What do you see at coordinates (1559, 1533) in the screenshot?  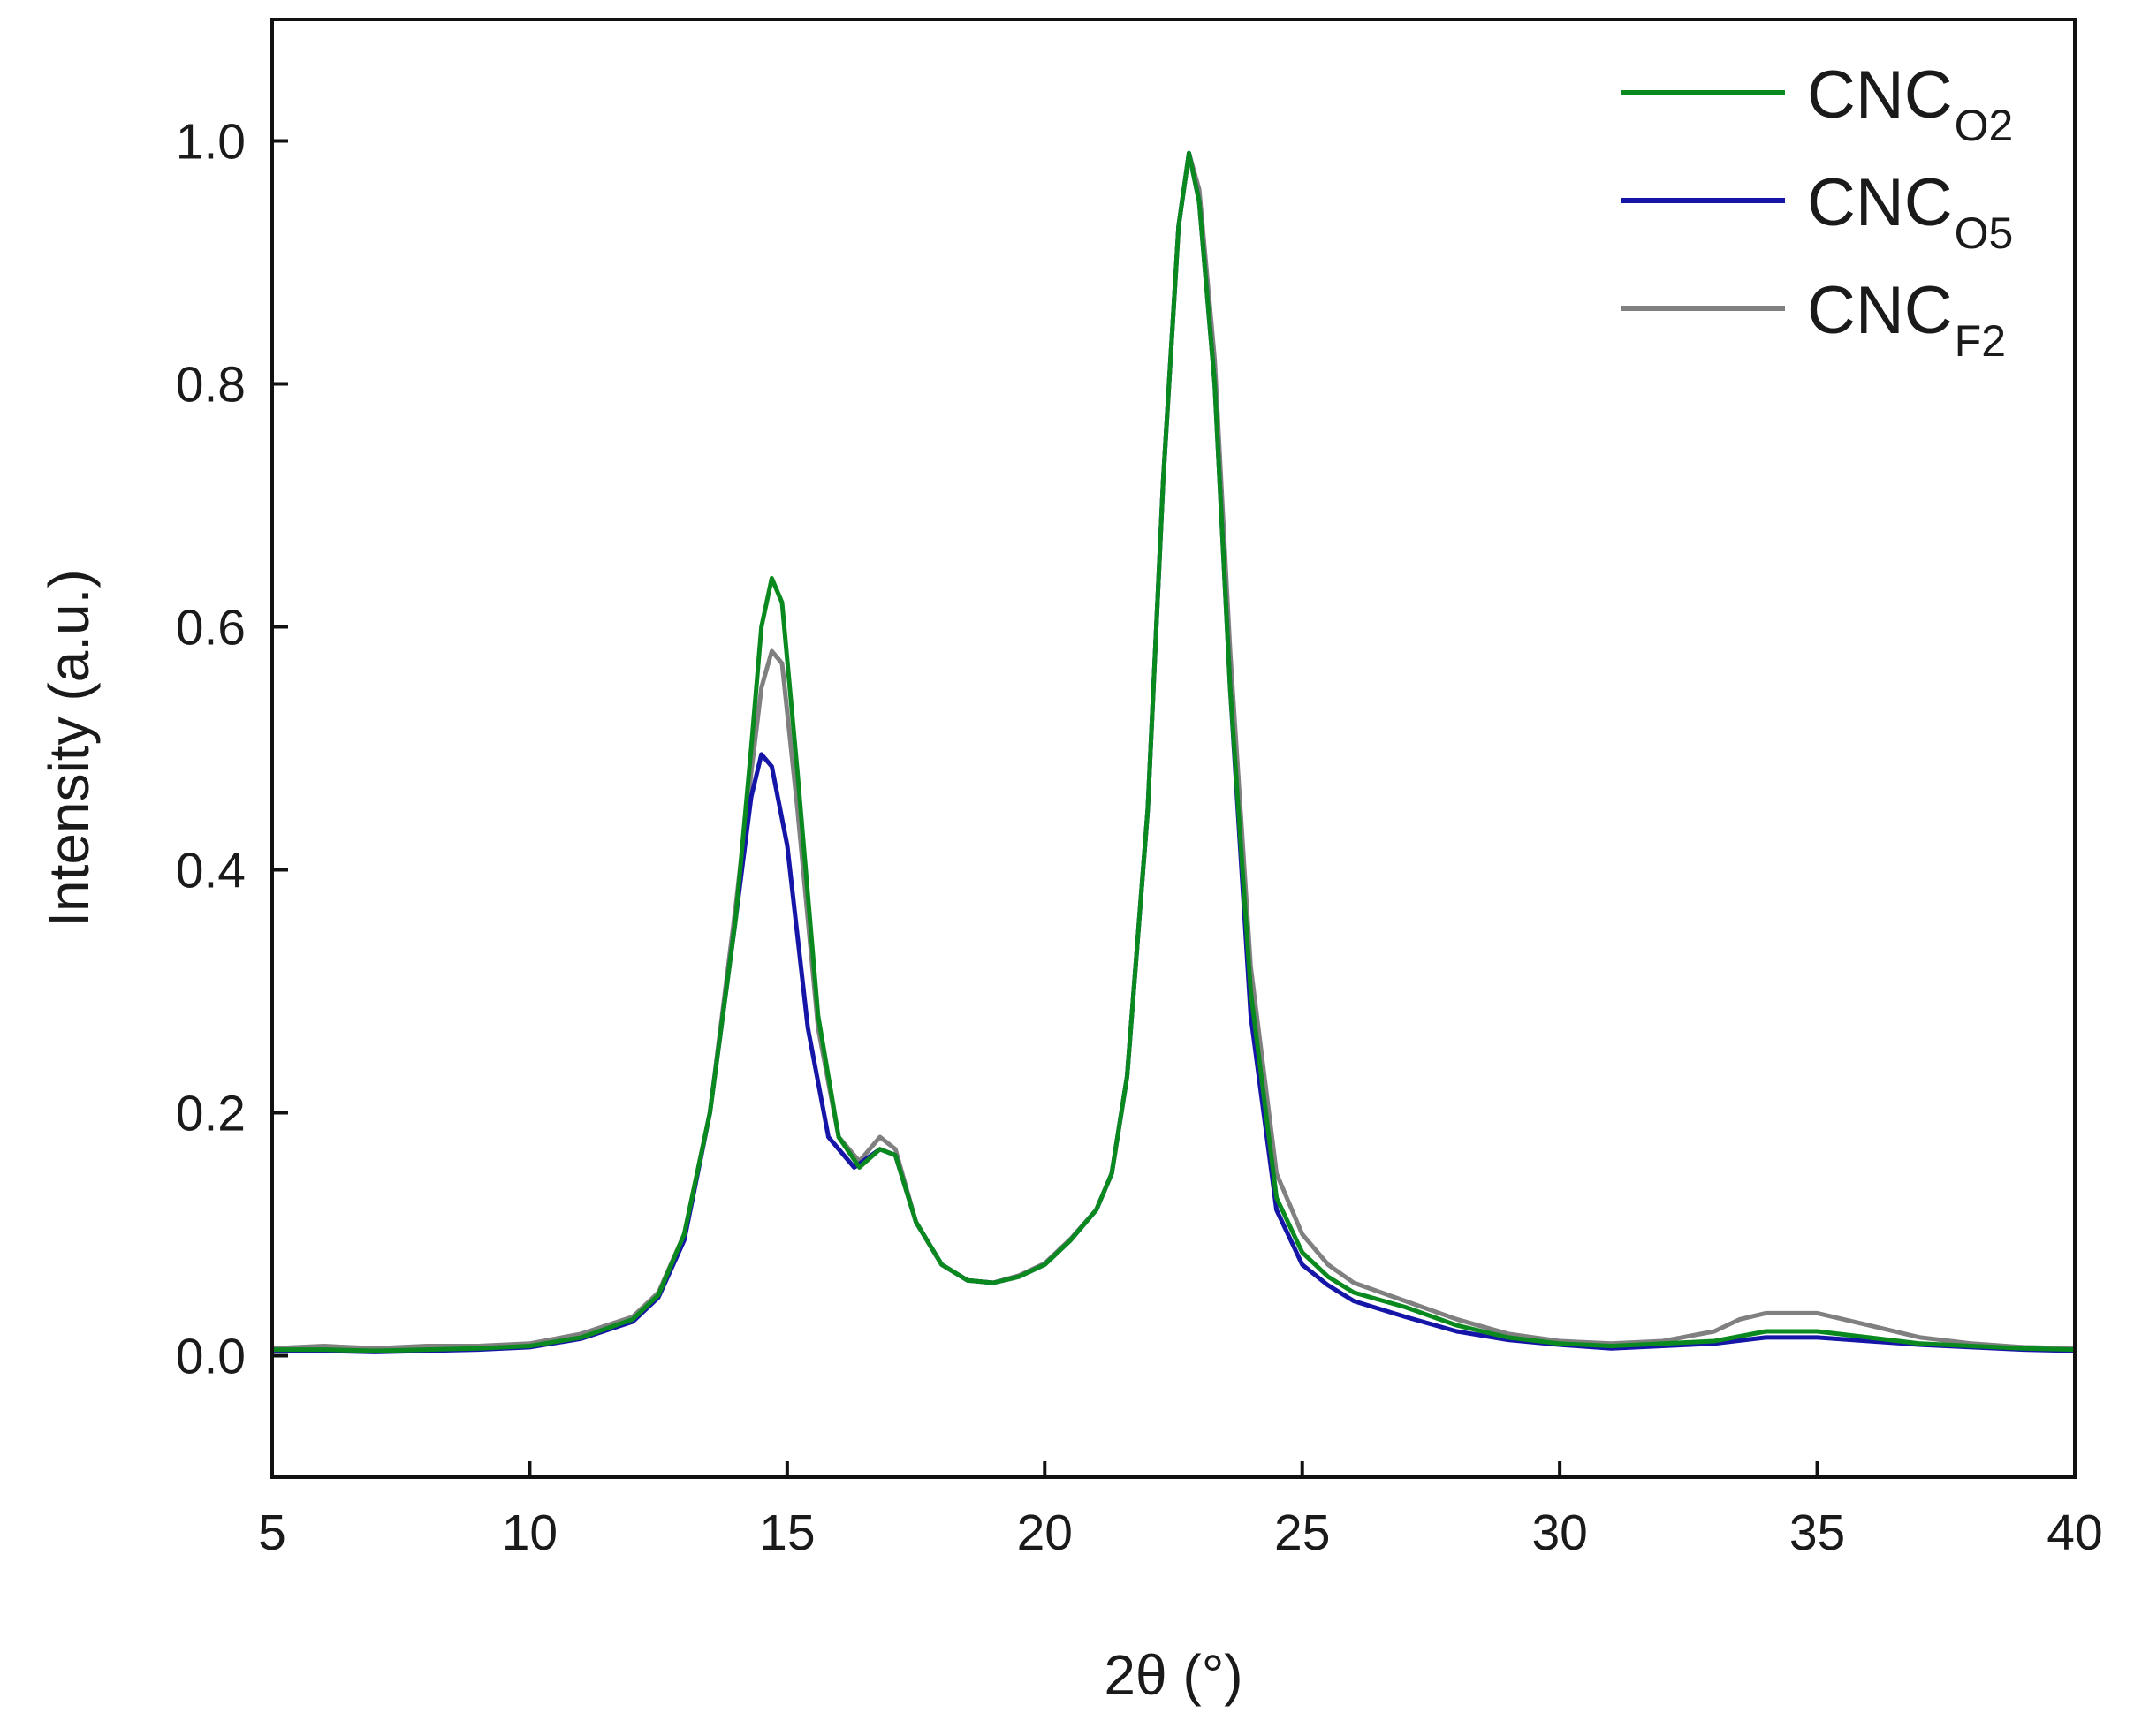 I see `x-tick-label: 30` at bounding box center [1559, 1533].